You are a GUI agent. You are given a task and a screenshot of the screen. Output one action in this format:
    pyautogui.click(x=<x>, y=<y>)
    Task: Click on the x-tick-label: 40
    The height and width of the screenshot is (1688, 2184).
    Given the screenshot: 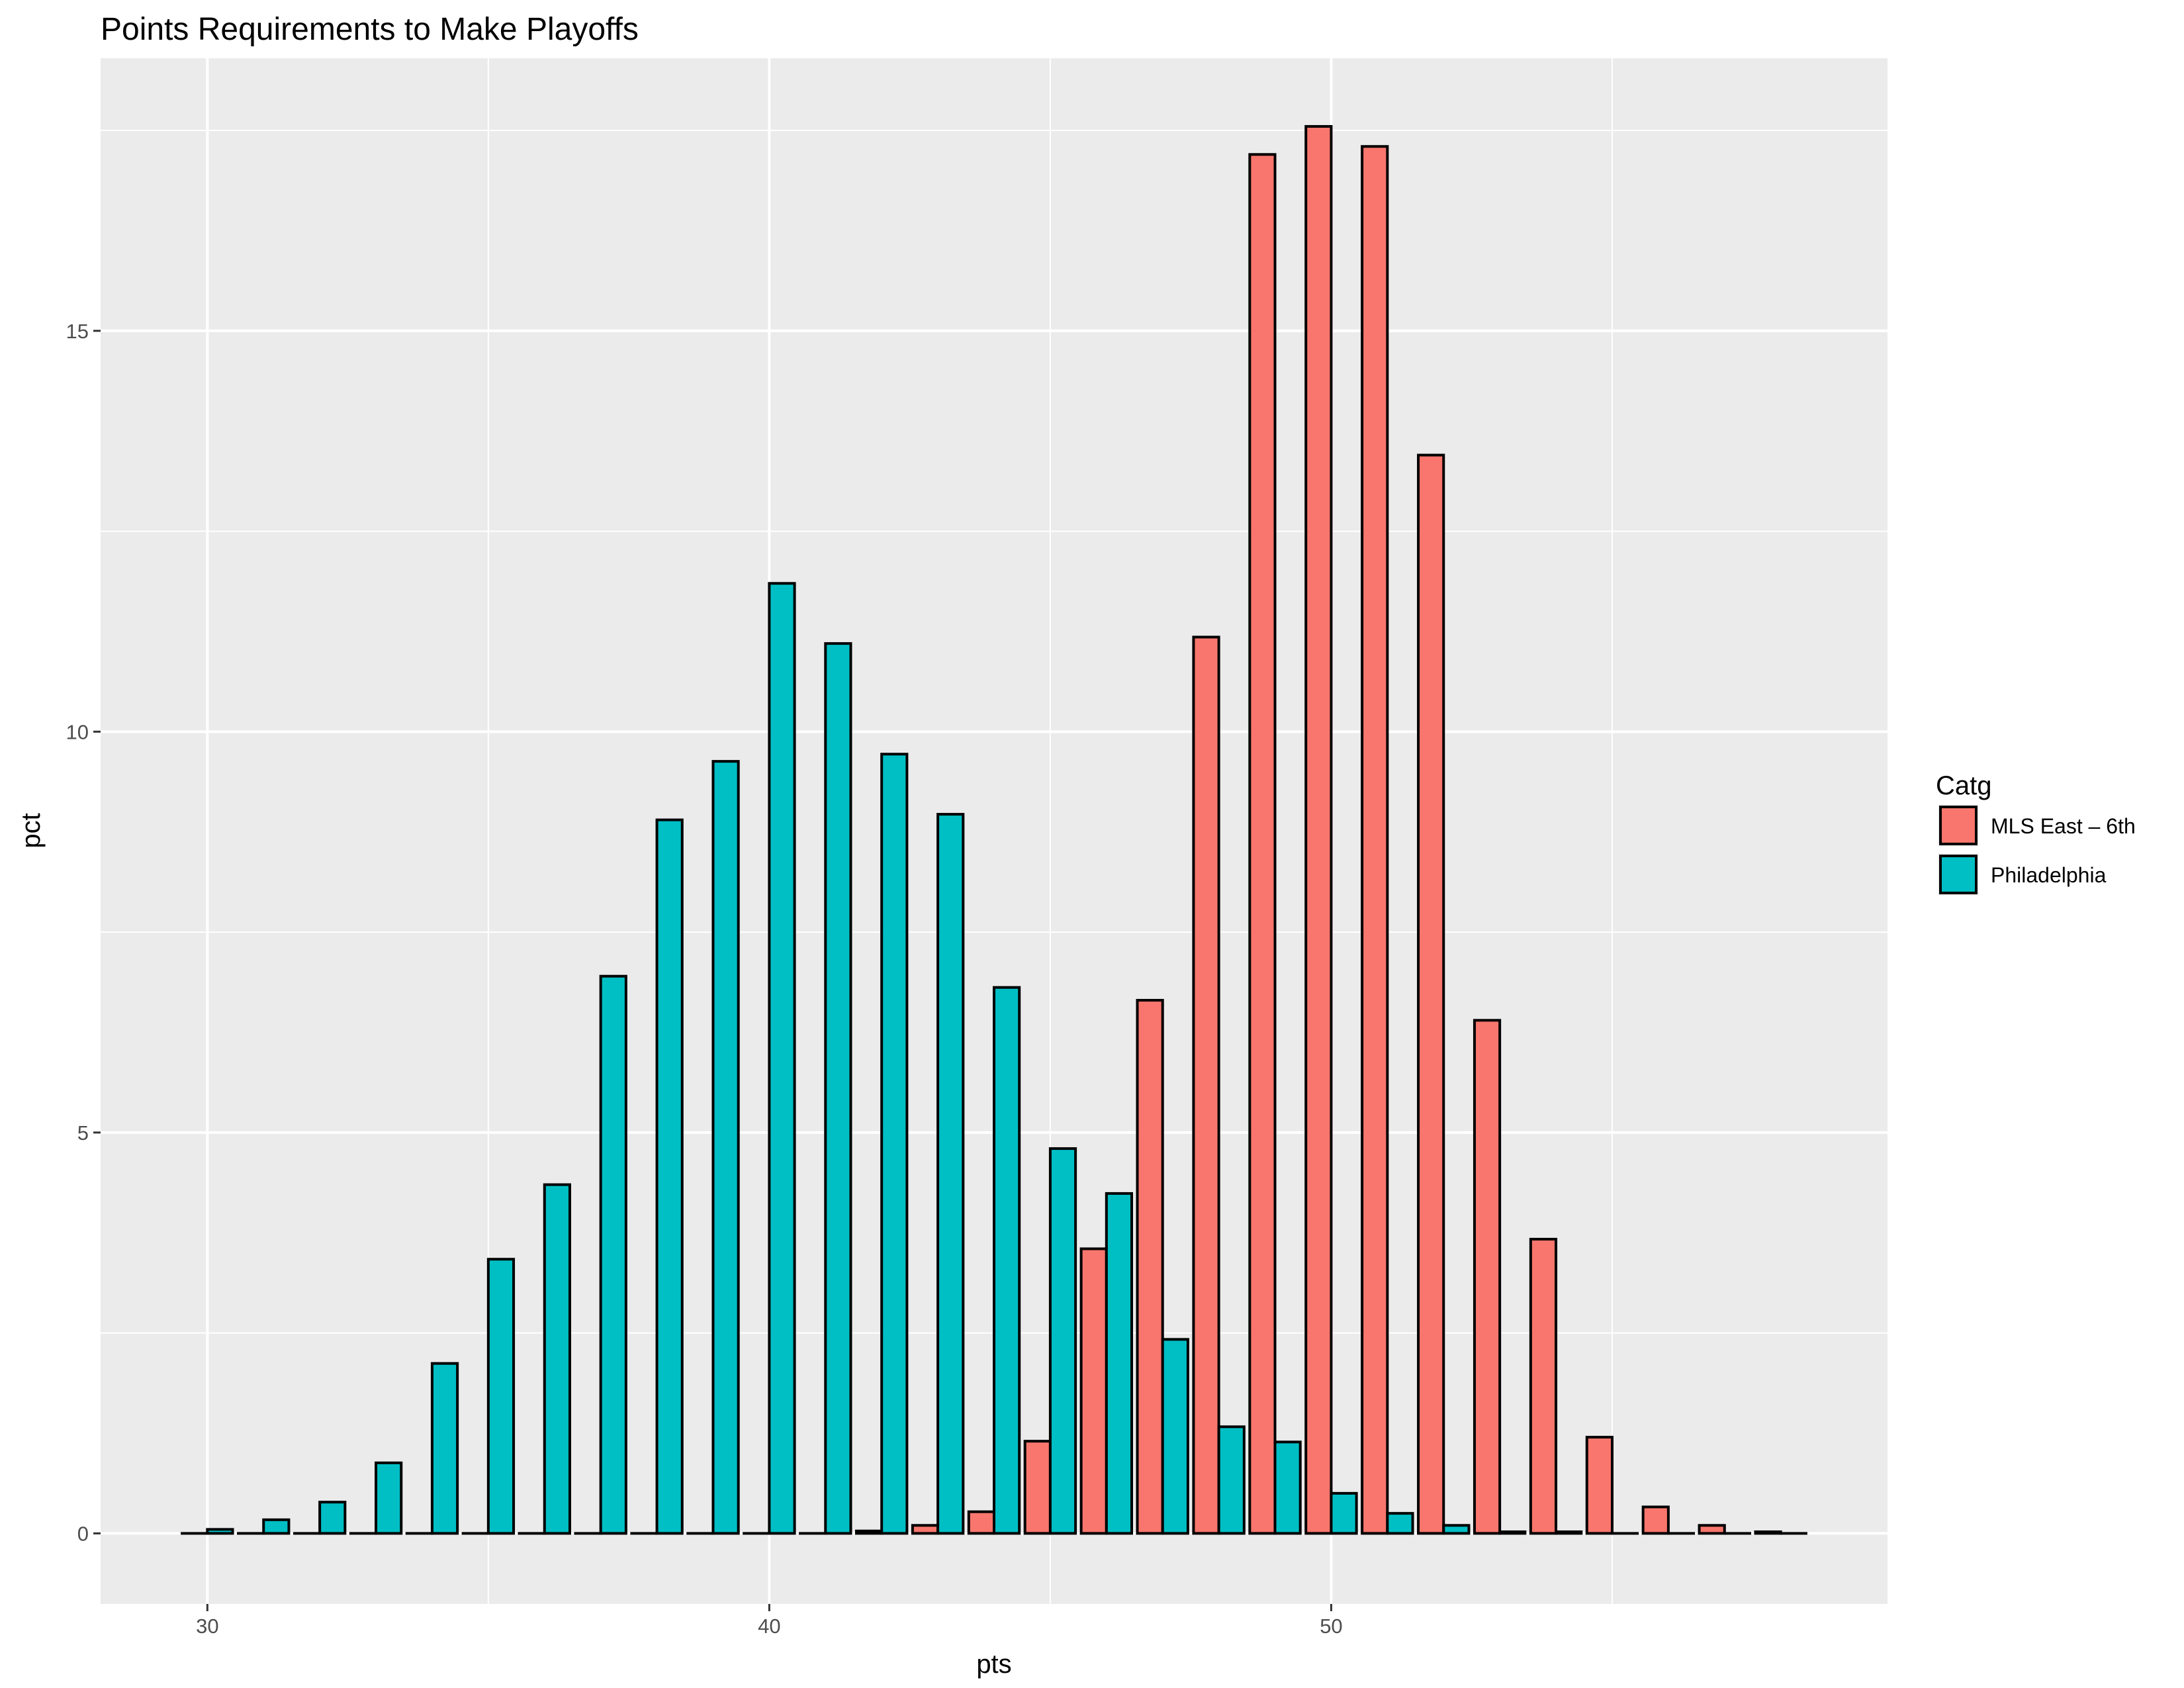 What is the action you would take?
    pyautogui.click(x=769, y=1626)
    